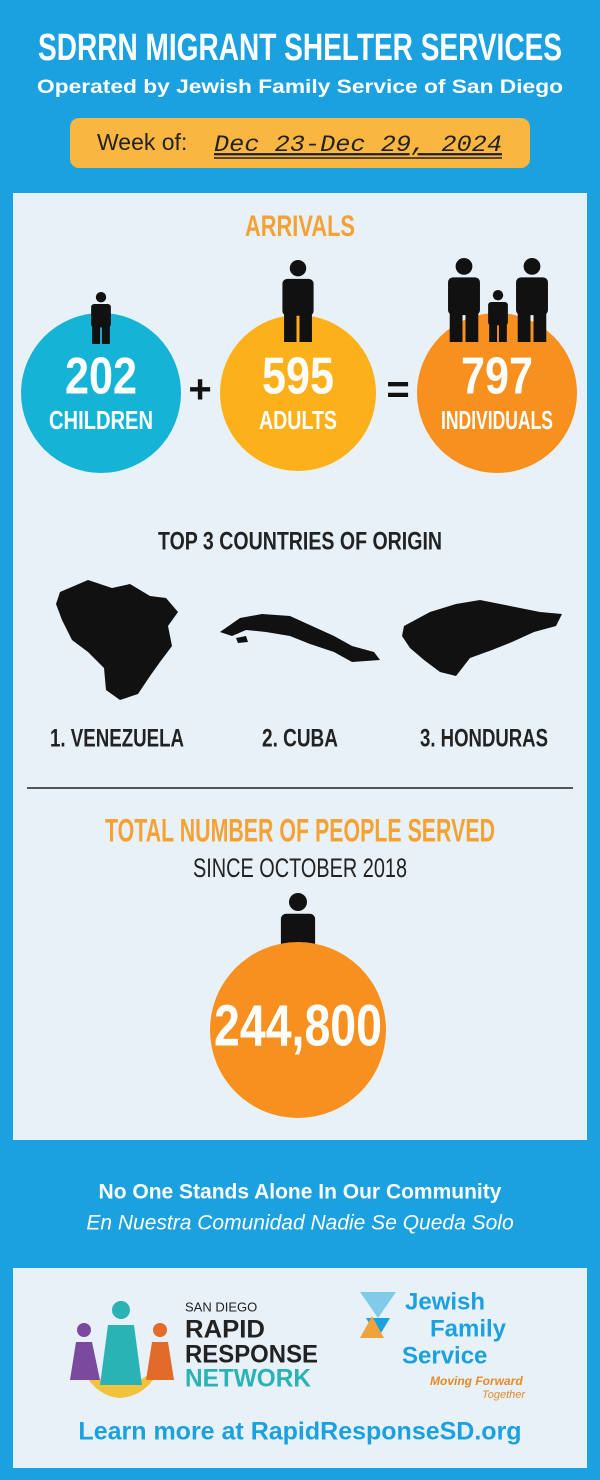 Image resolution: width=600 pixels, height=1480 pixels. I want to click on adults-circle, so click(298, 393).